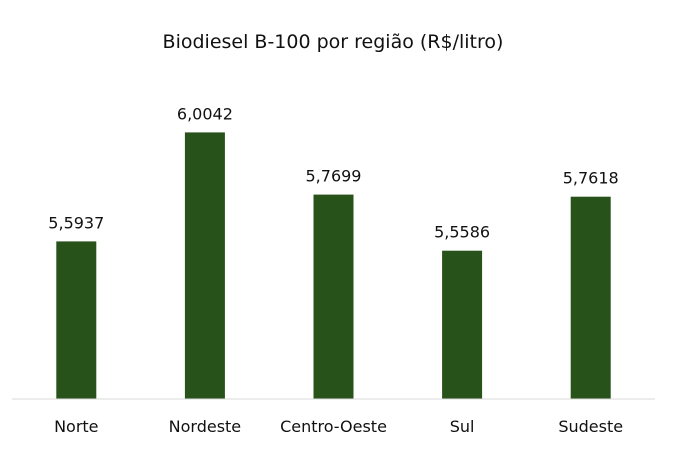  I want to click on data-label: 6,0042, so click(205, 113).